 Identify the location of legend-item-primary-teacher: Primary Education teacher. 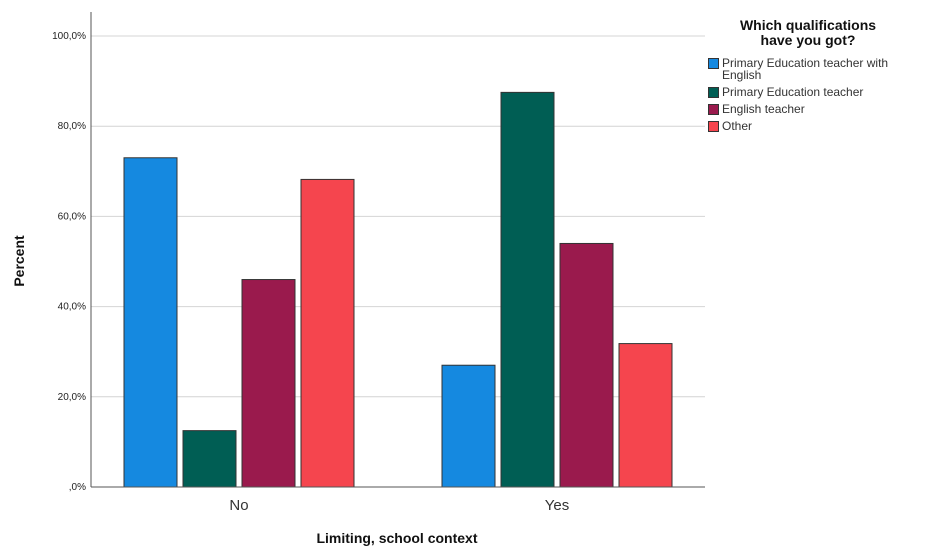
(817, 92).